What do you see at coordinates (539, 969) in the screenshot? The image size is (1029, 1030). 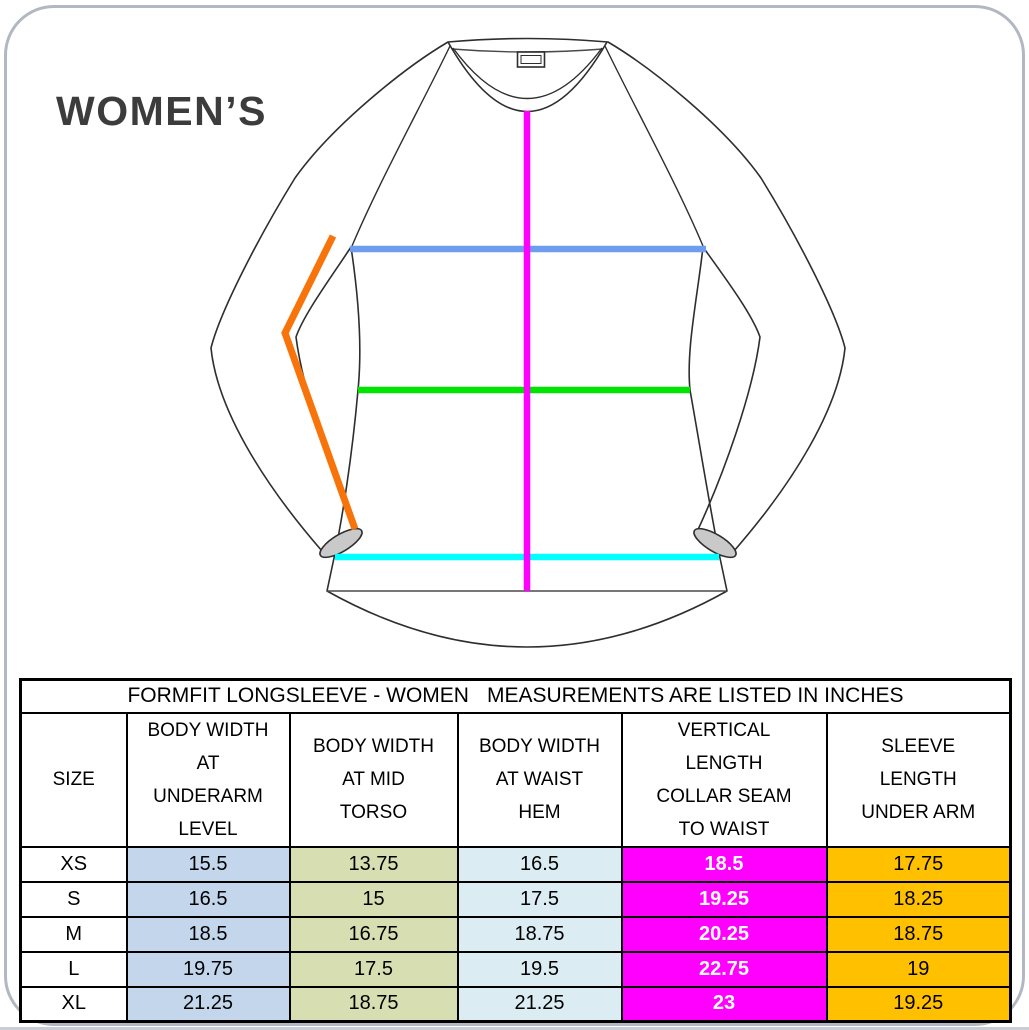 I see `value-cell: 19.5` at bounding box center [539, 969].